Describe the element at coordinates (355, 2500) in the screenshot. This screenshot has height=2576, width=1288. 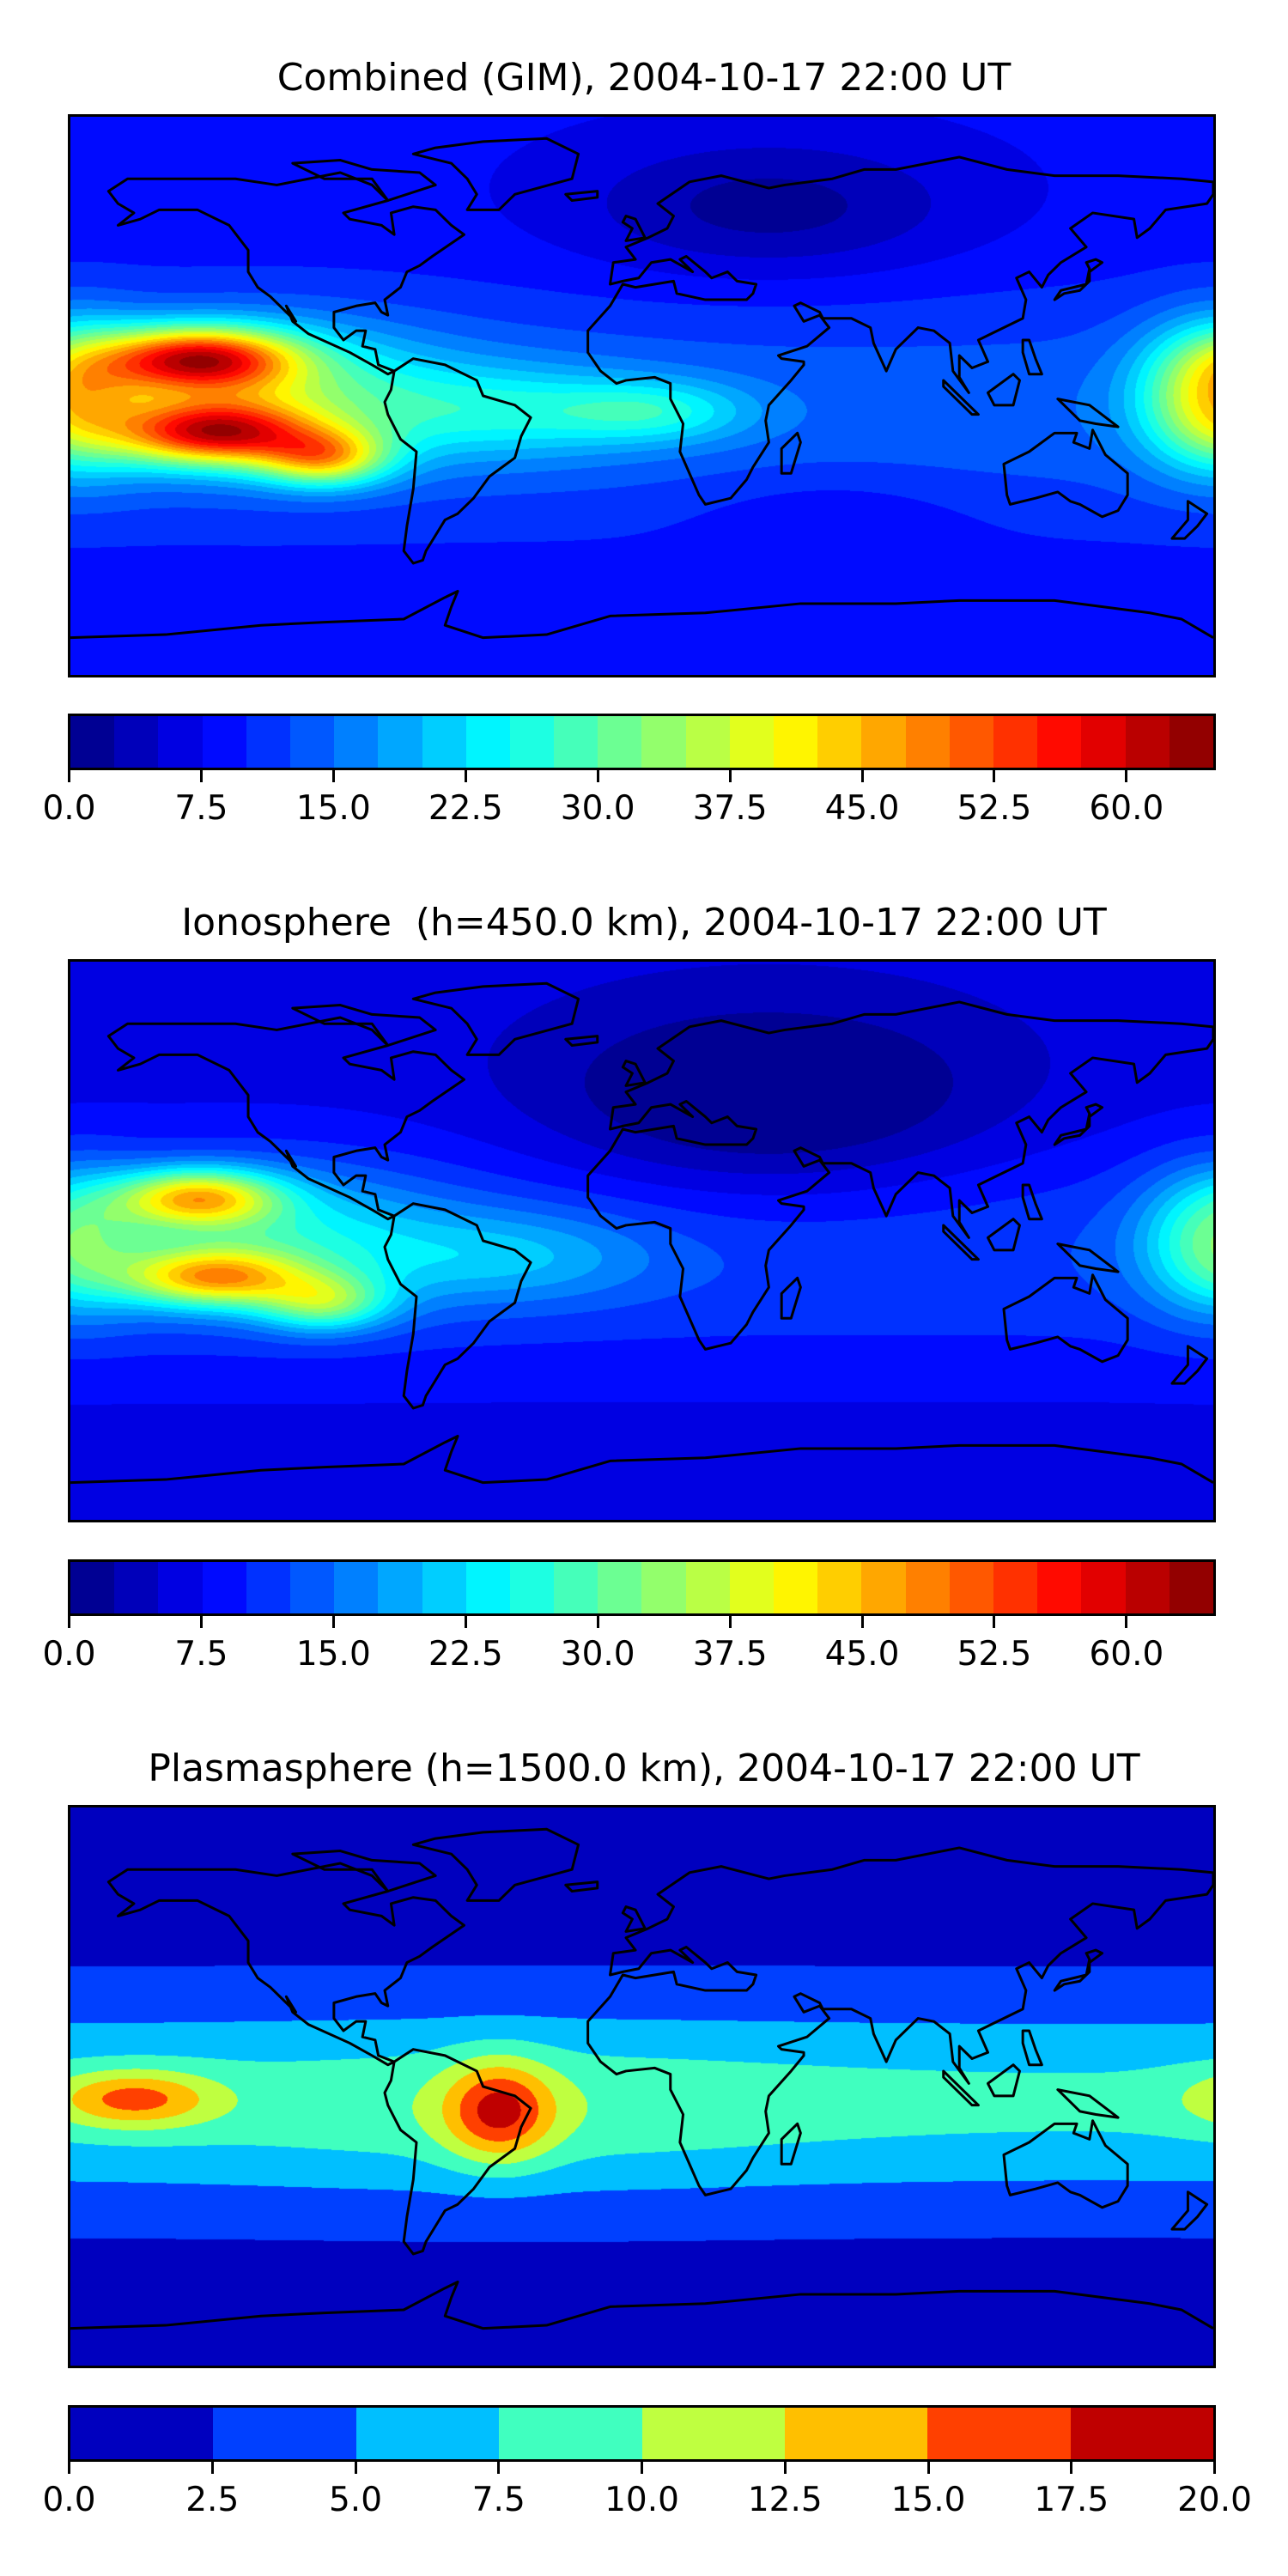
I see `tick-label: 5.0` at that location.